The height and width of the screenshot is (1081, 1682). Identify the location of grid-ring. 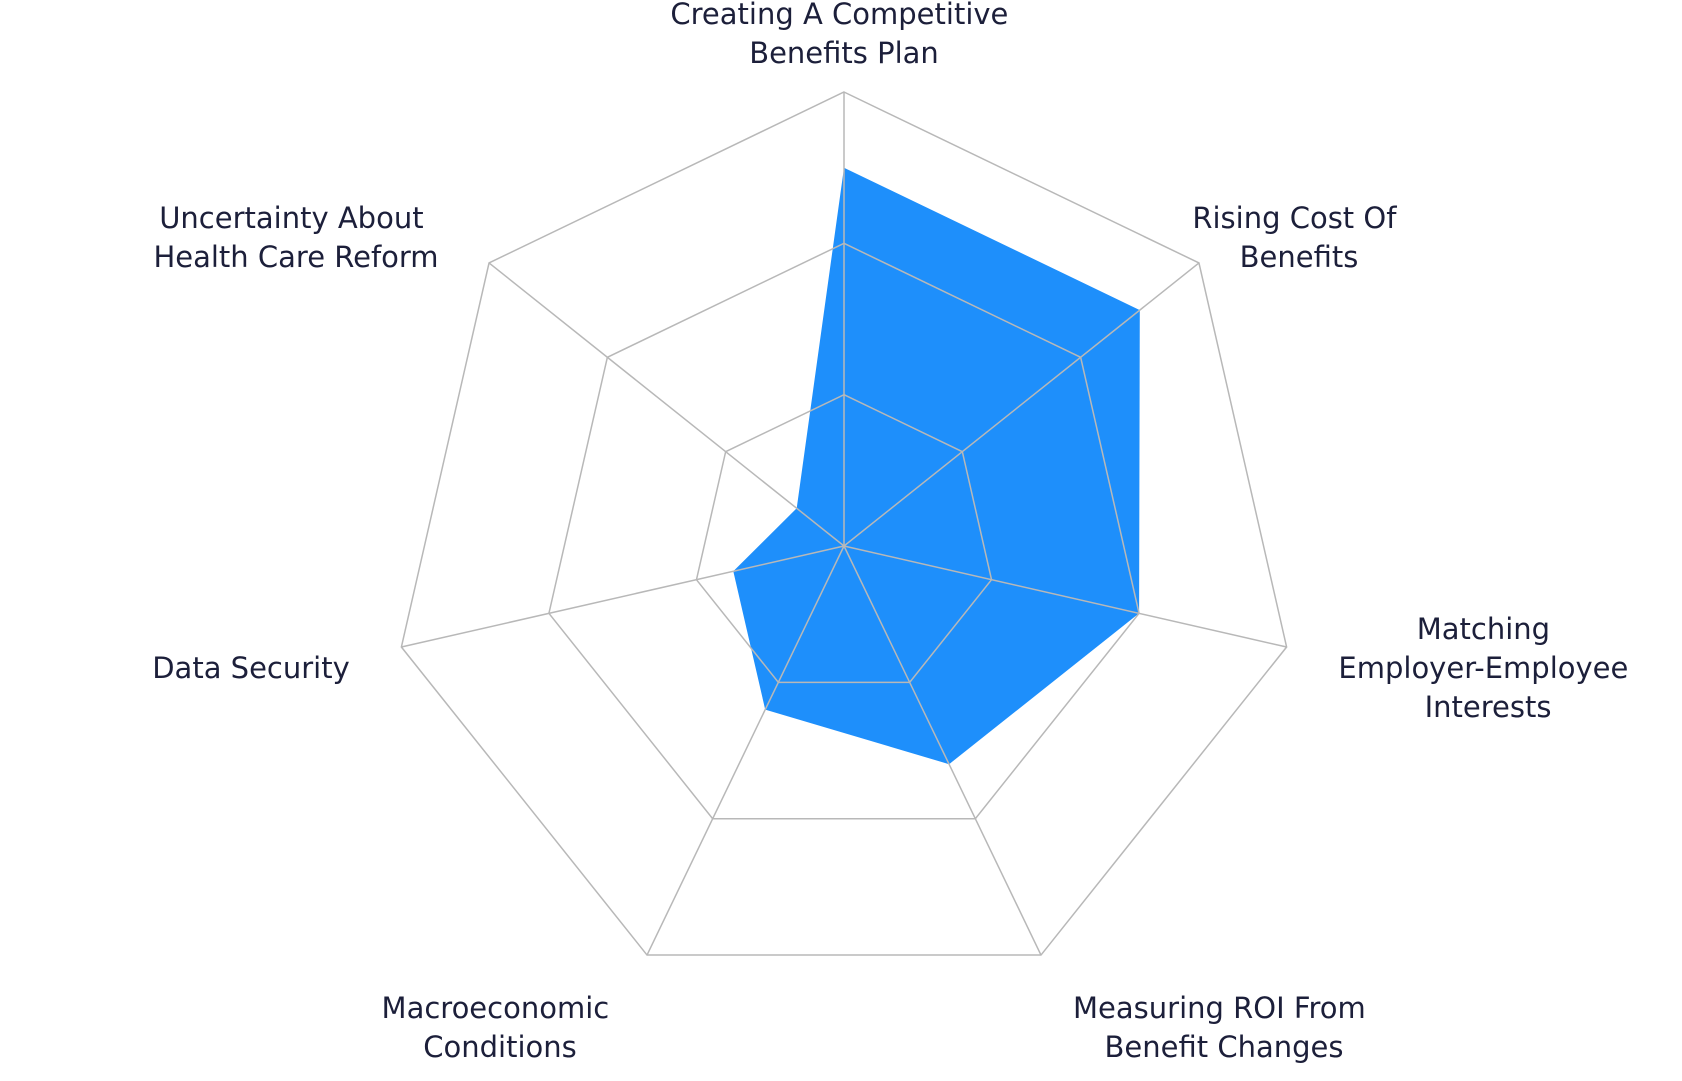
(844, 538).